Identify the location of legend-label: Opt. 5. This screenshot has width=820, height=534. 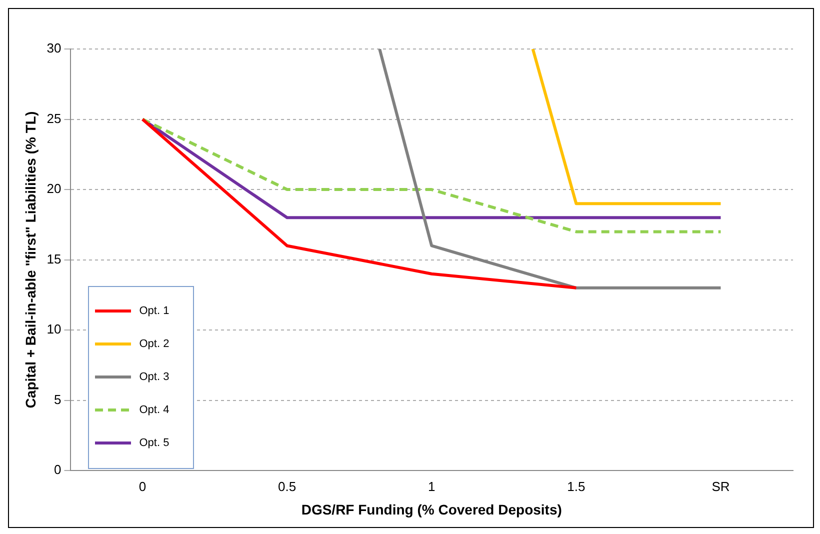
(154, 443).